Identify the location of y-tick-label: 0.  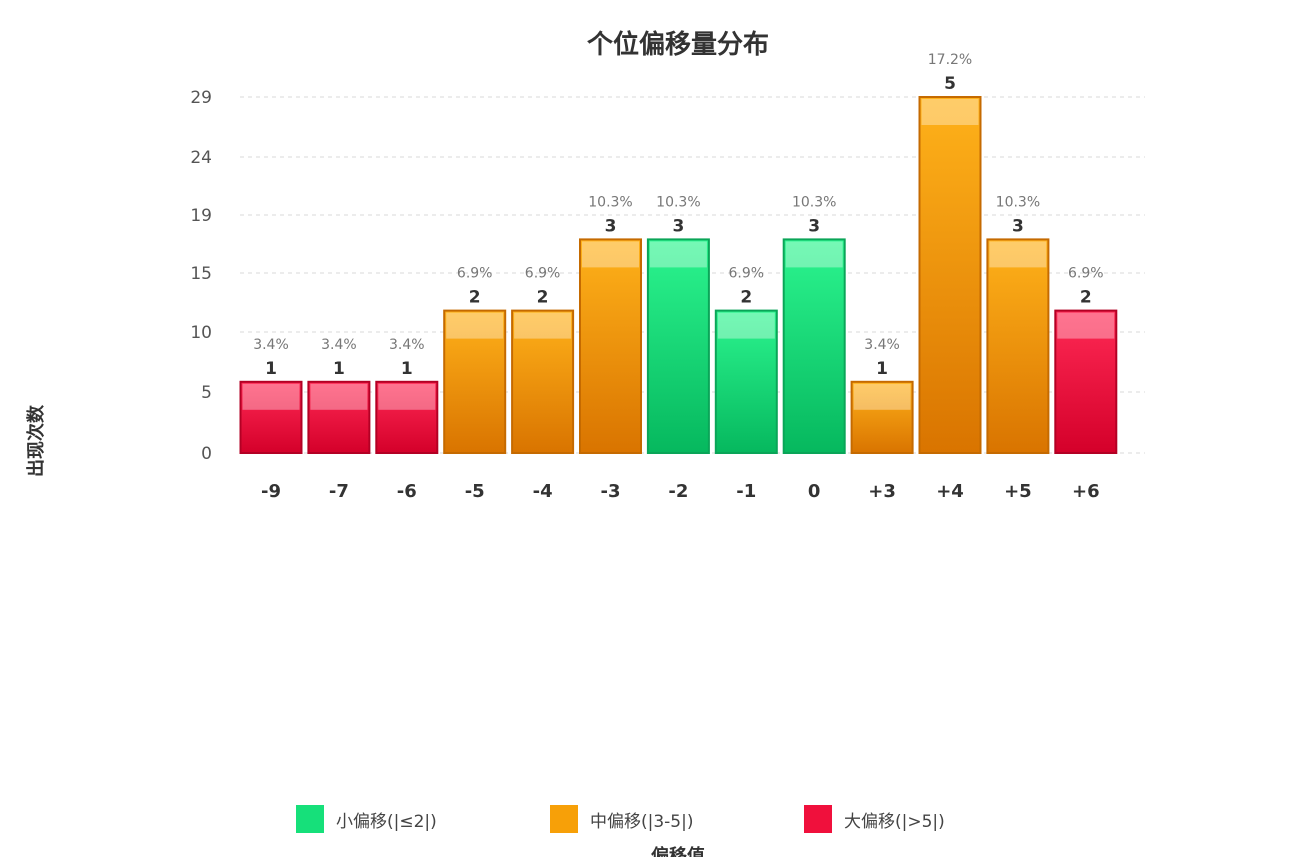
(206, 454).